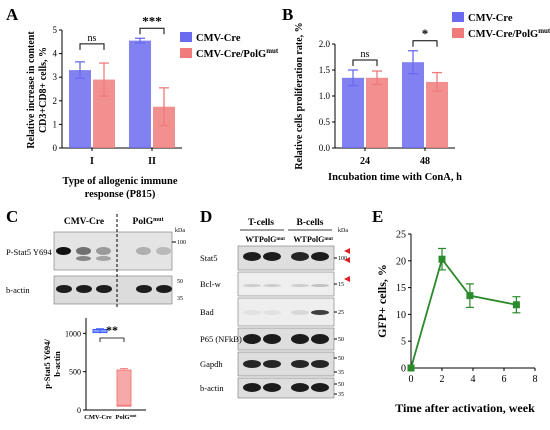 The width and height of the screenshot is (550, 430). What do you see at coordinates (341, 285) in the screenshot?
I see `marker-label: 15` at bounding box center [341, 285].